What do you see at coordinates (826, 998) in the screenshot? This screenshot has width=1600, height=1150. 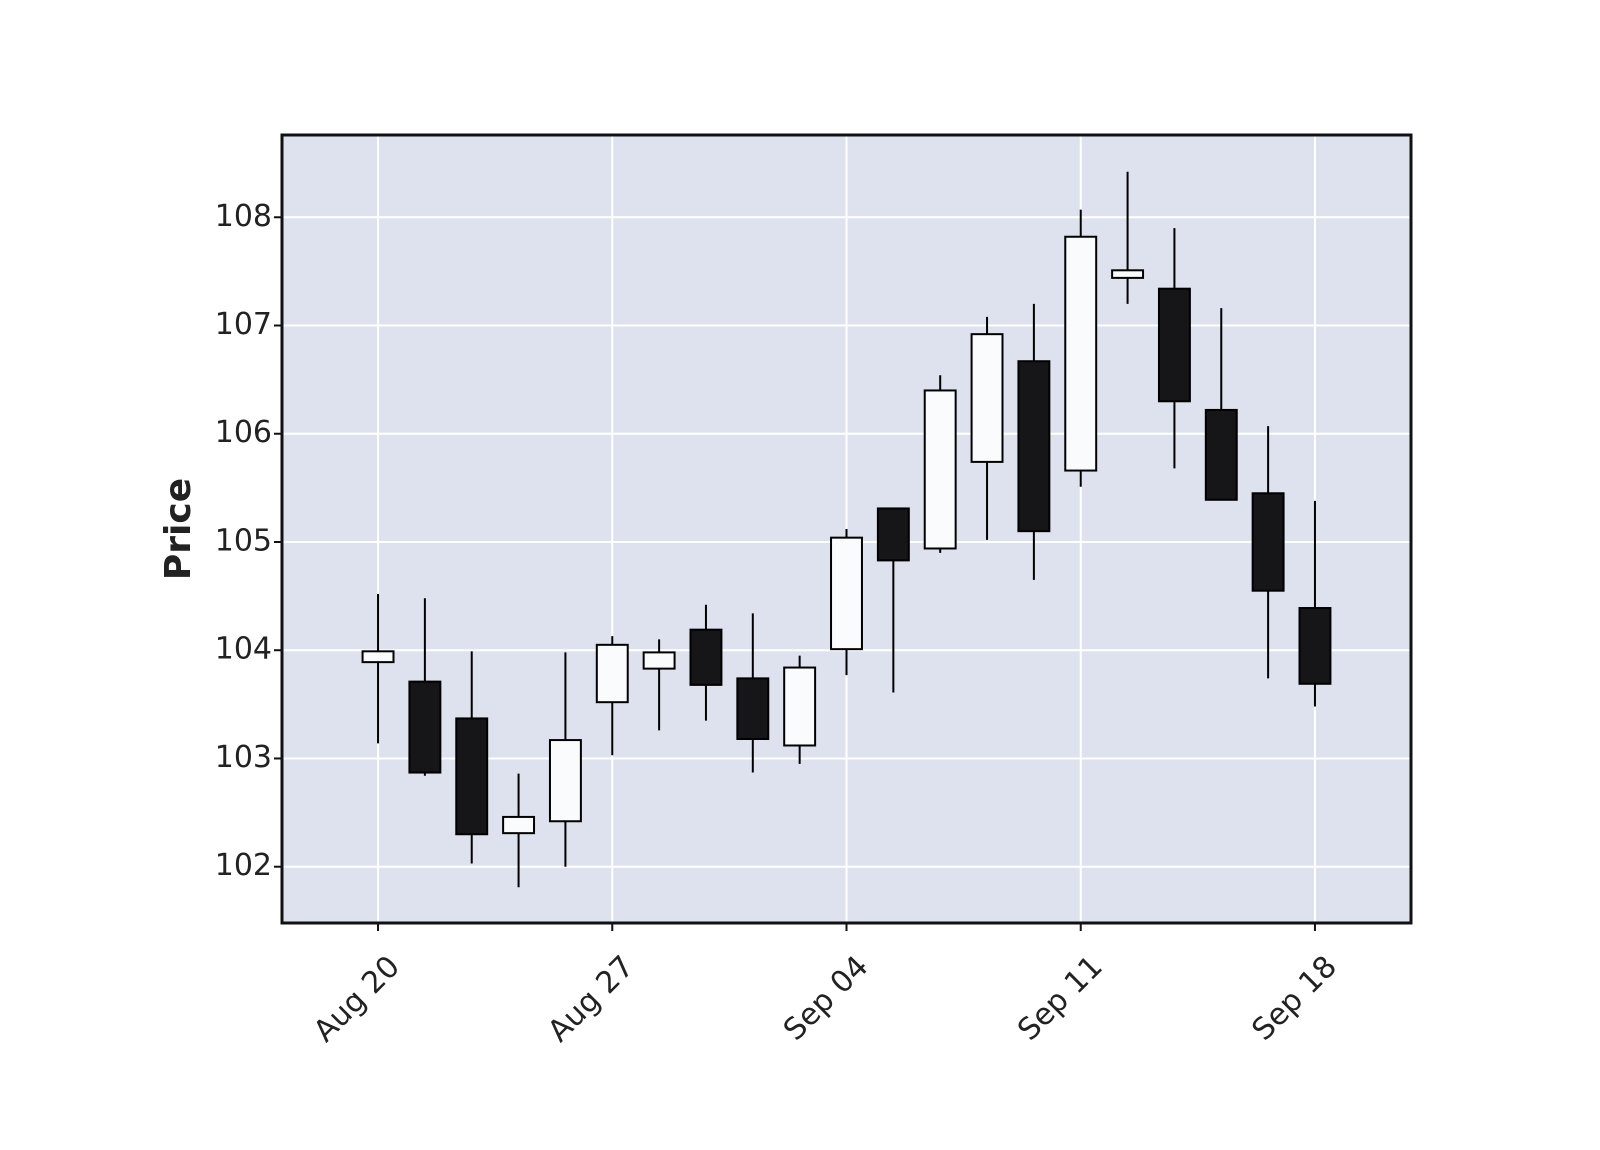 I see `x-tick-label: Sep 04` at bounding box center [826, 998].